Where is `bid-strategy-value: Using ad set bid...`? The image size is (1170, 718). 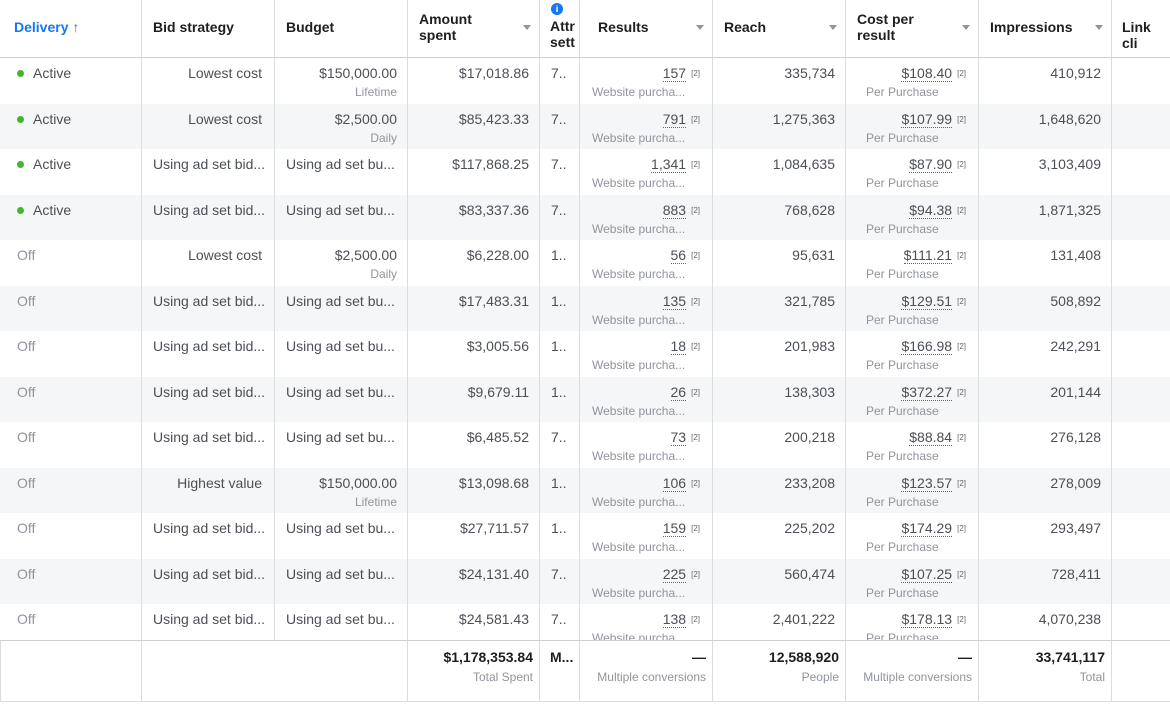
bid-strategy-value: Using ad set bid... is located at coordinates (209, 300).